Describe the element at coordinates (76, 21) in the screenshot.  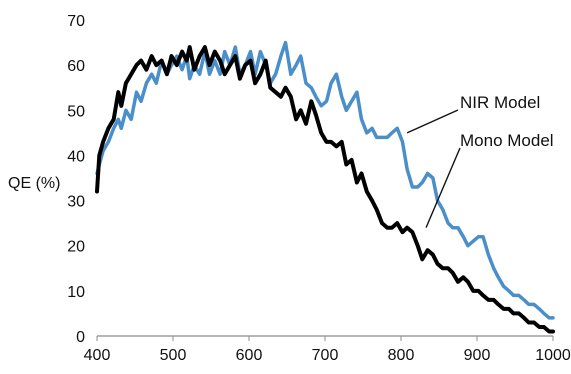
I see `y-tick-label: 70` at that location.